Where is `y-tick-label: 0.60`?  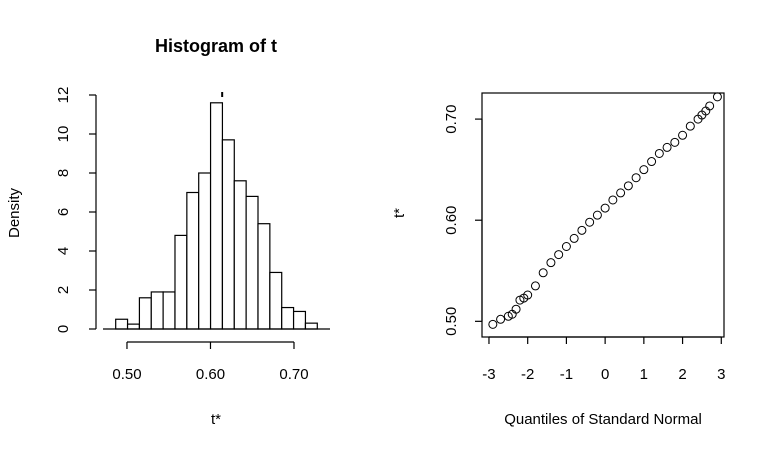
y-tick-label: 0.60 is located at coordinates (451, 220).